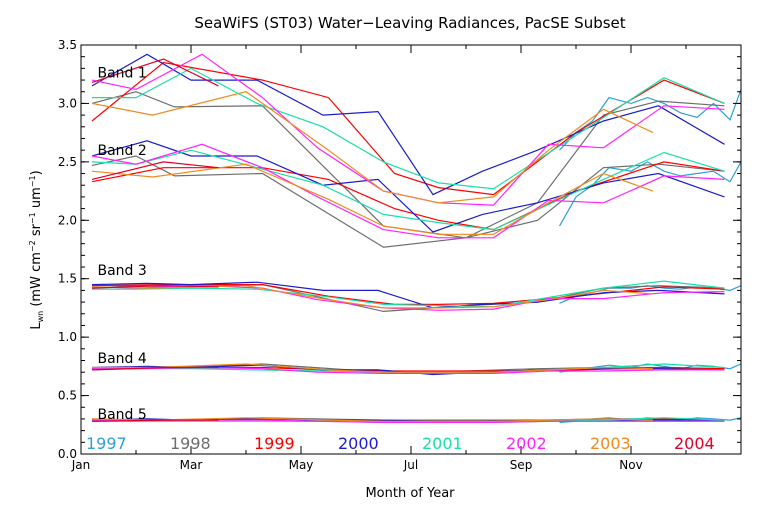 The image size is (768, 512). Describe the element at coordinates (155, 420) in the screenshot. I see `series-2004-band-5-line` at that location.